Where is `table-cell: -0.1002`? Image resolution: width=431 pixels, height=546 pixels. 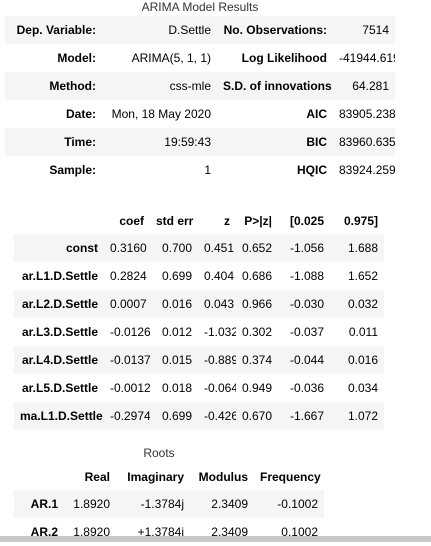
table-cell: -0.1002 is located at coordinates (289, 504).